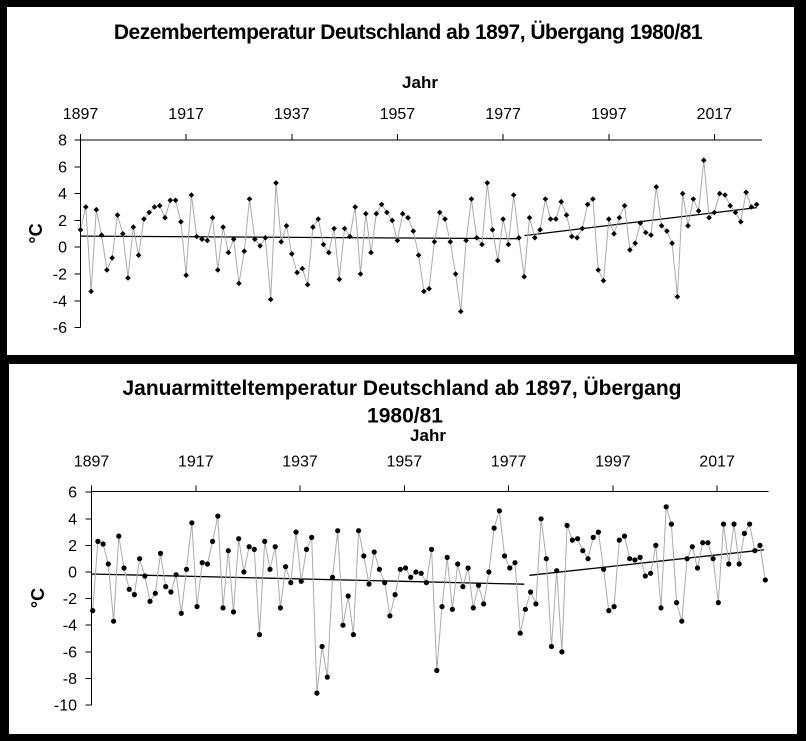  I want to click on svg-text: 8, so click(62, 141).